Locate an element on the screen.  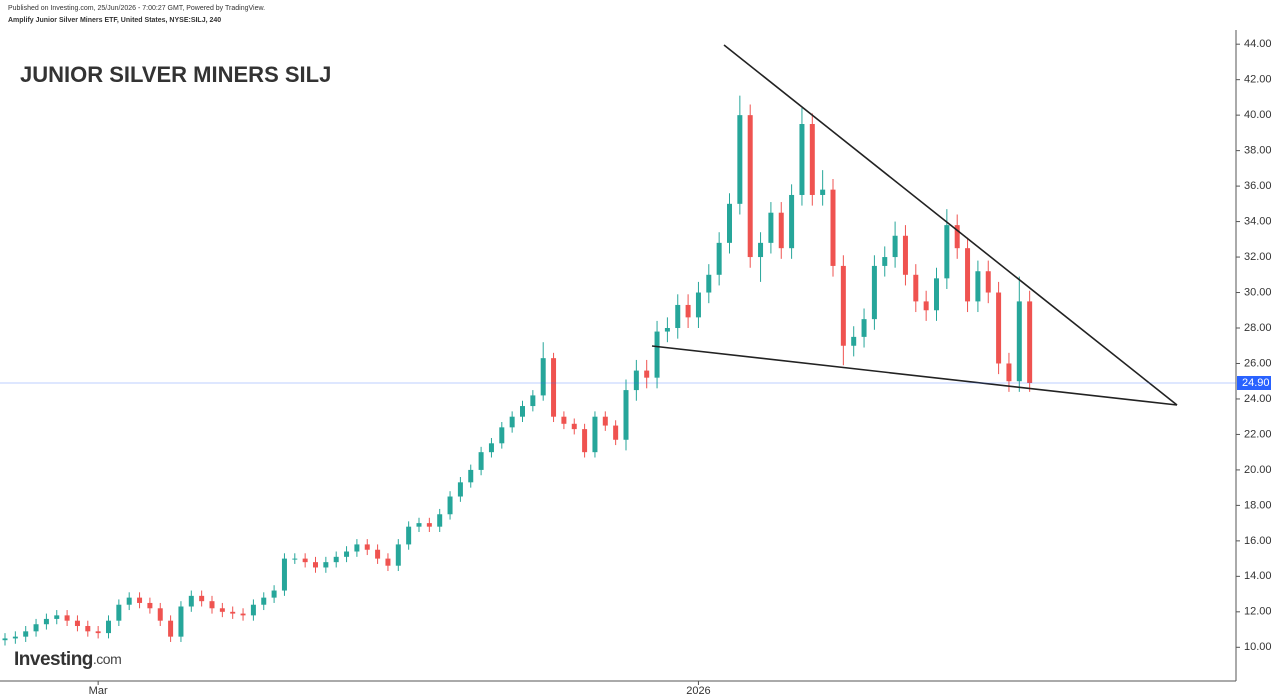
y-tick-label: 44.00 is located at coordinates (1258, 44).